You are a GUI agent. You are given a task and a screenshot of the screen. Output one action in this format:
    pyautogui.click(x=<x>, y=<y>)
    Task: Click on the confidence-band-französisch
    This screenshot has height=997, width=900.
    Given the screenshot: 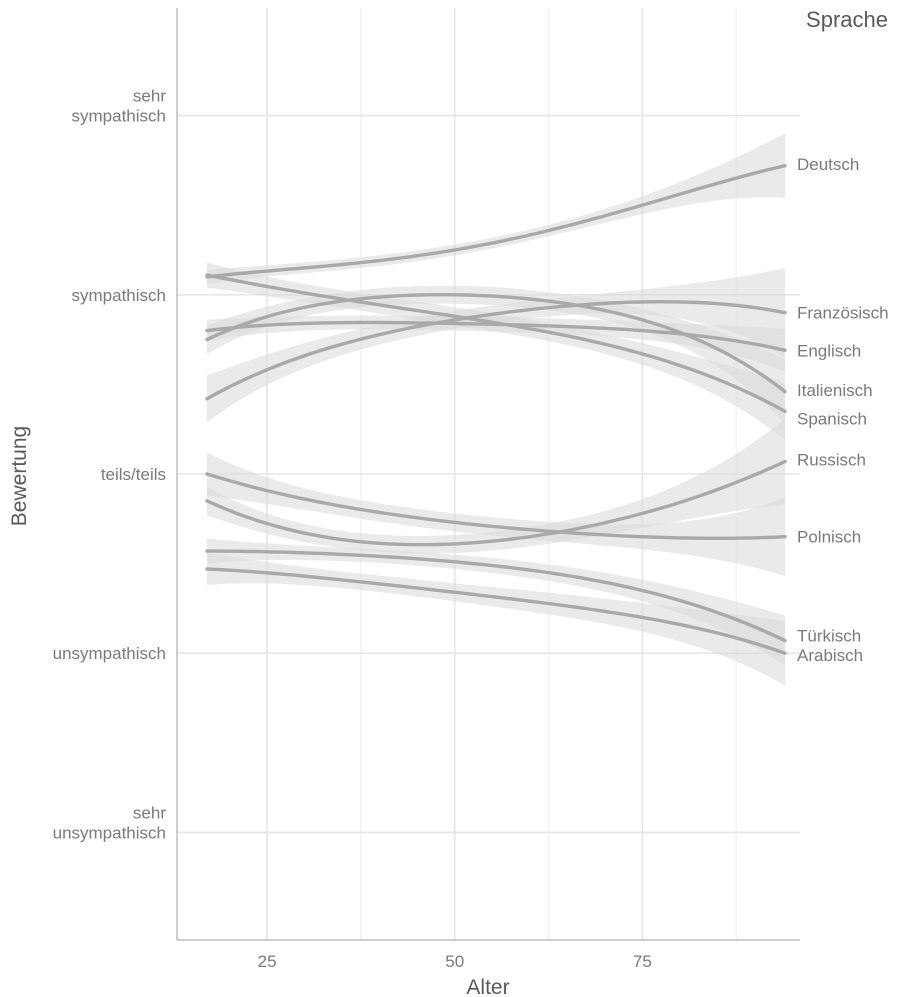 What is the action you would take?
    pyautogui.click(x=496, y=344)
    